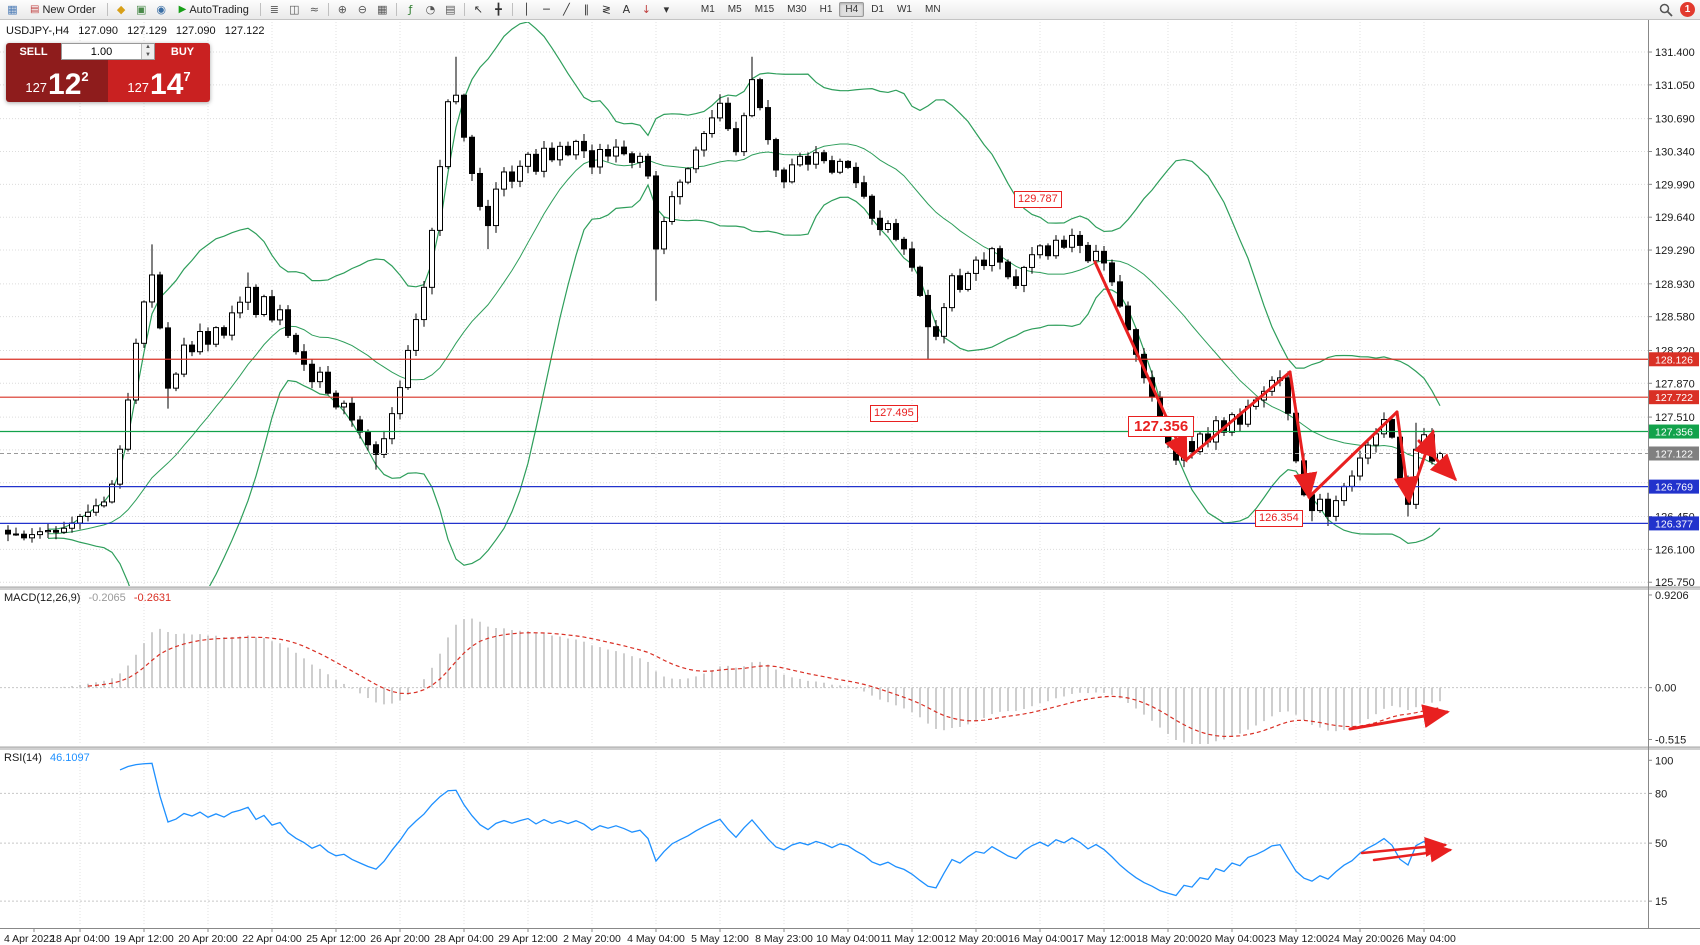  I want to click on timeframe-h4-button: H4, so click(852, 9).